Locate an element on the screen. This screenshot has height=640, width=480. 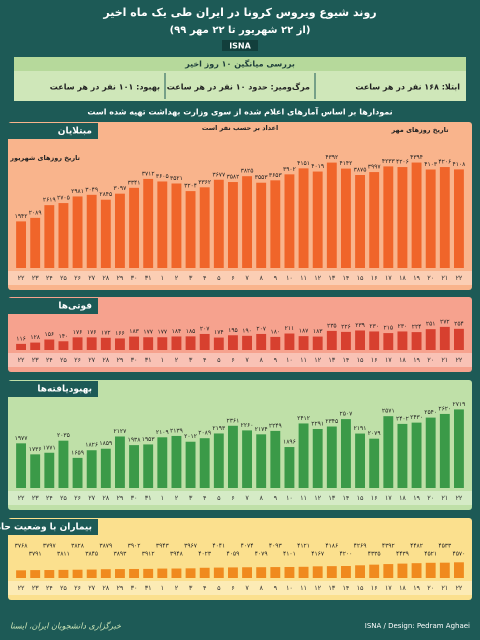
value-label: ۲۱۳۹ is located at coordinates (176, 430).